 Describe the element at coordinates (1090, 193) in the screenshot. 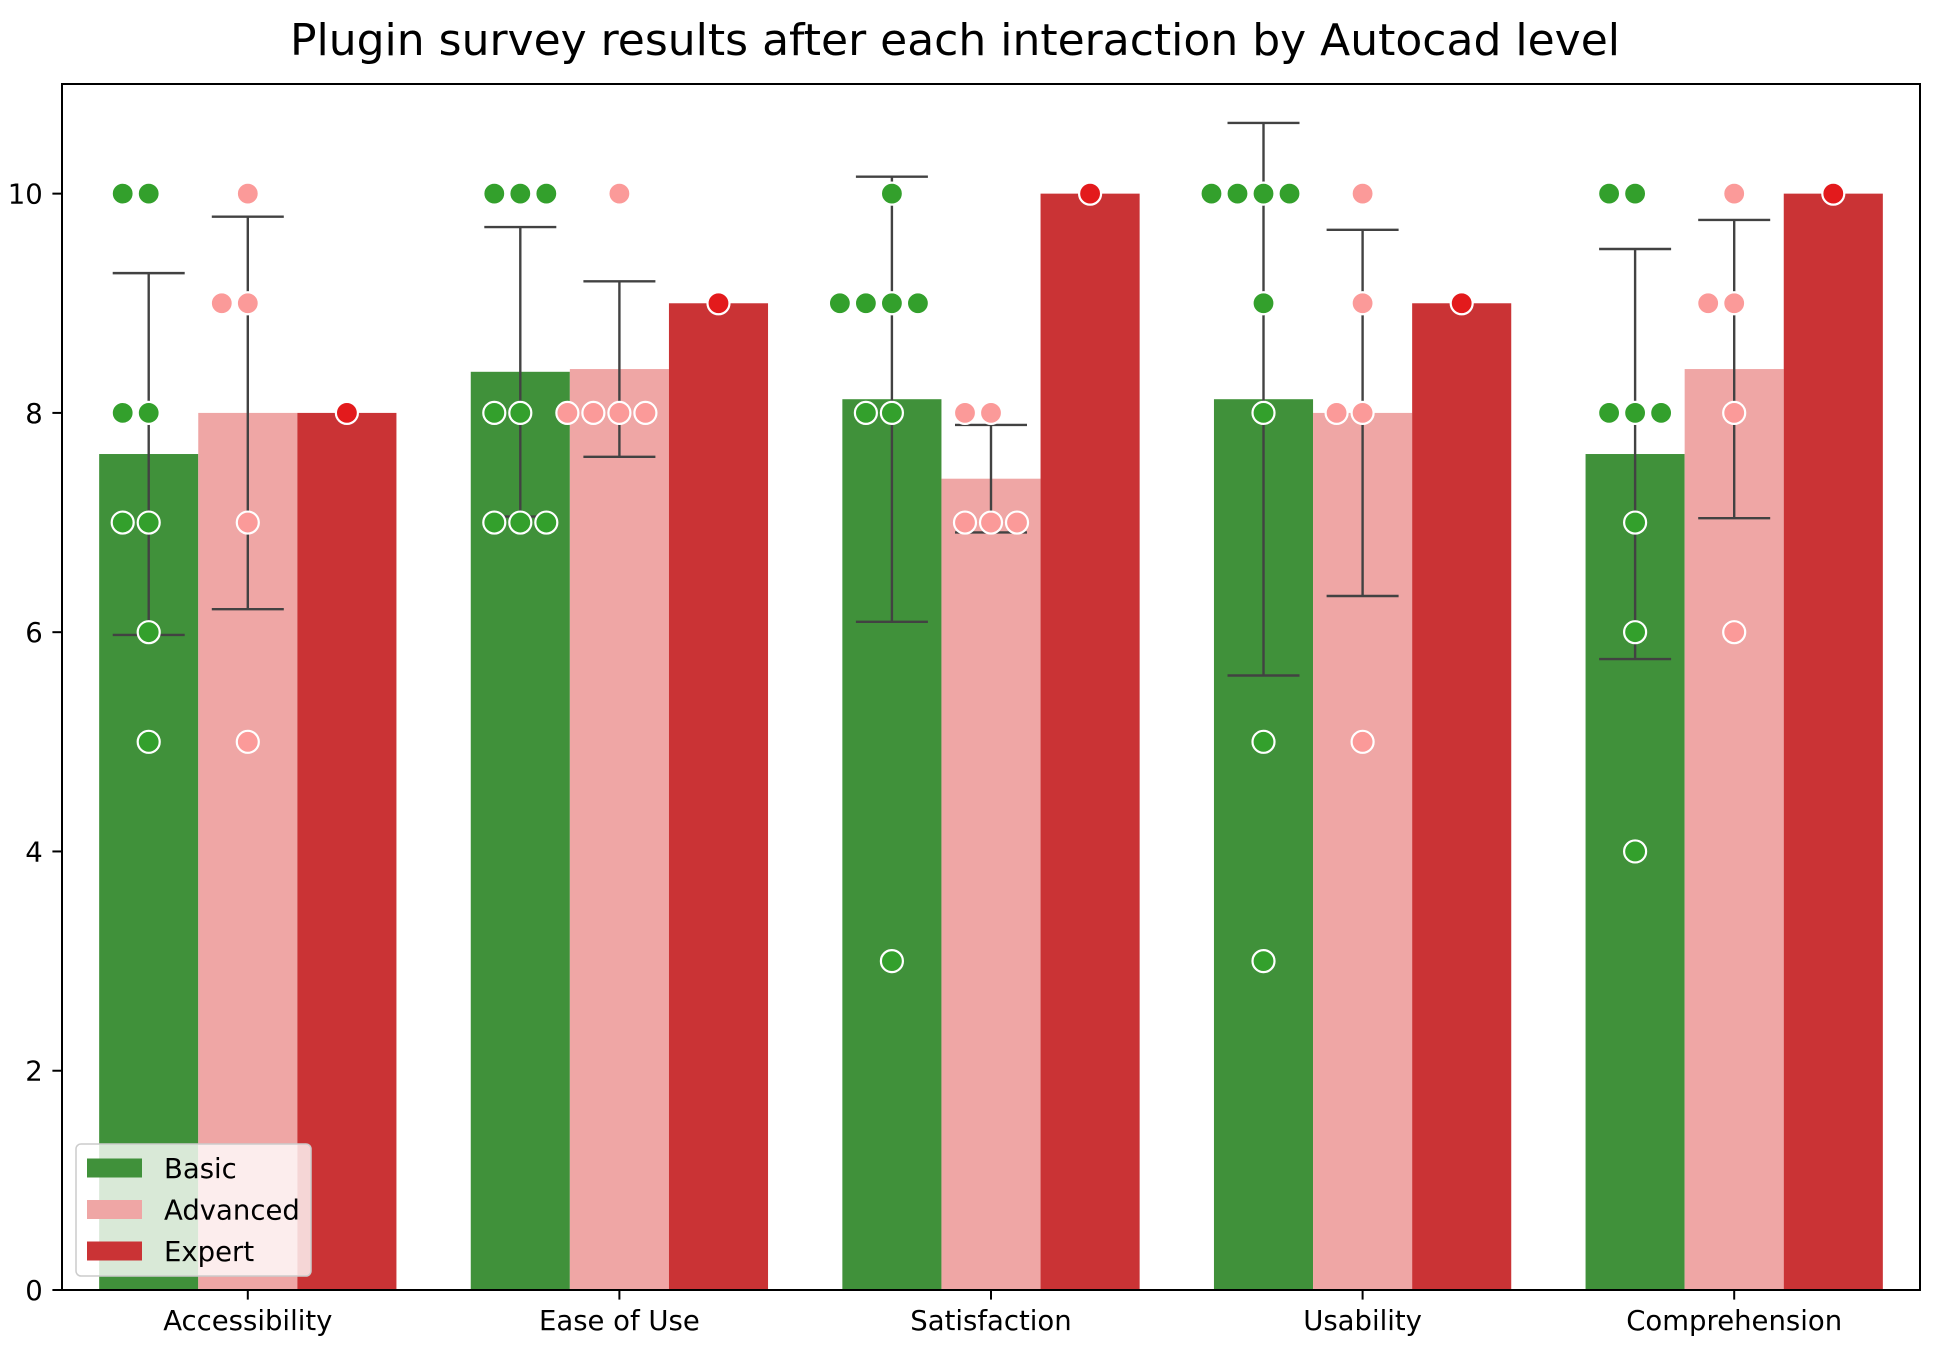

I see `data-point-expert-satisfaction` at that location.